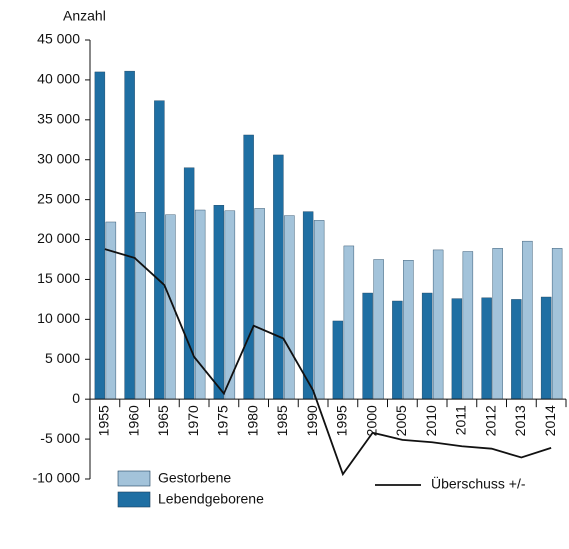 The width and height of the screenshot is (569, 549). I want to click on x-tick-label: 1960, so click(133, 420).